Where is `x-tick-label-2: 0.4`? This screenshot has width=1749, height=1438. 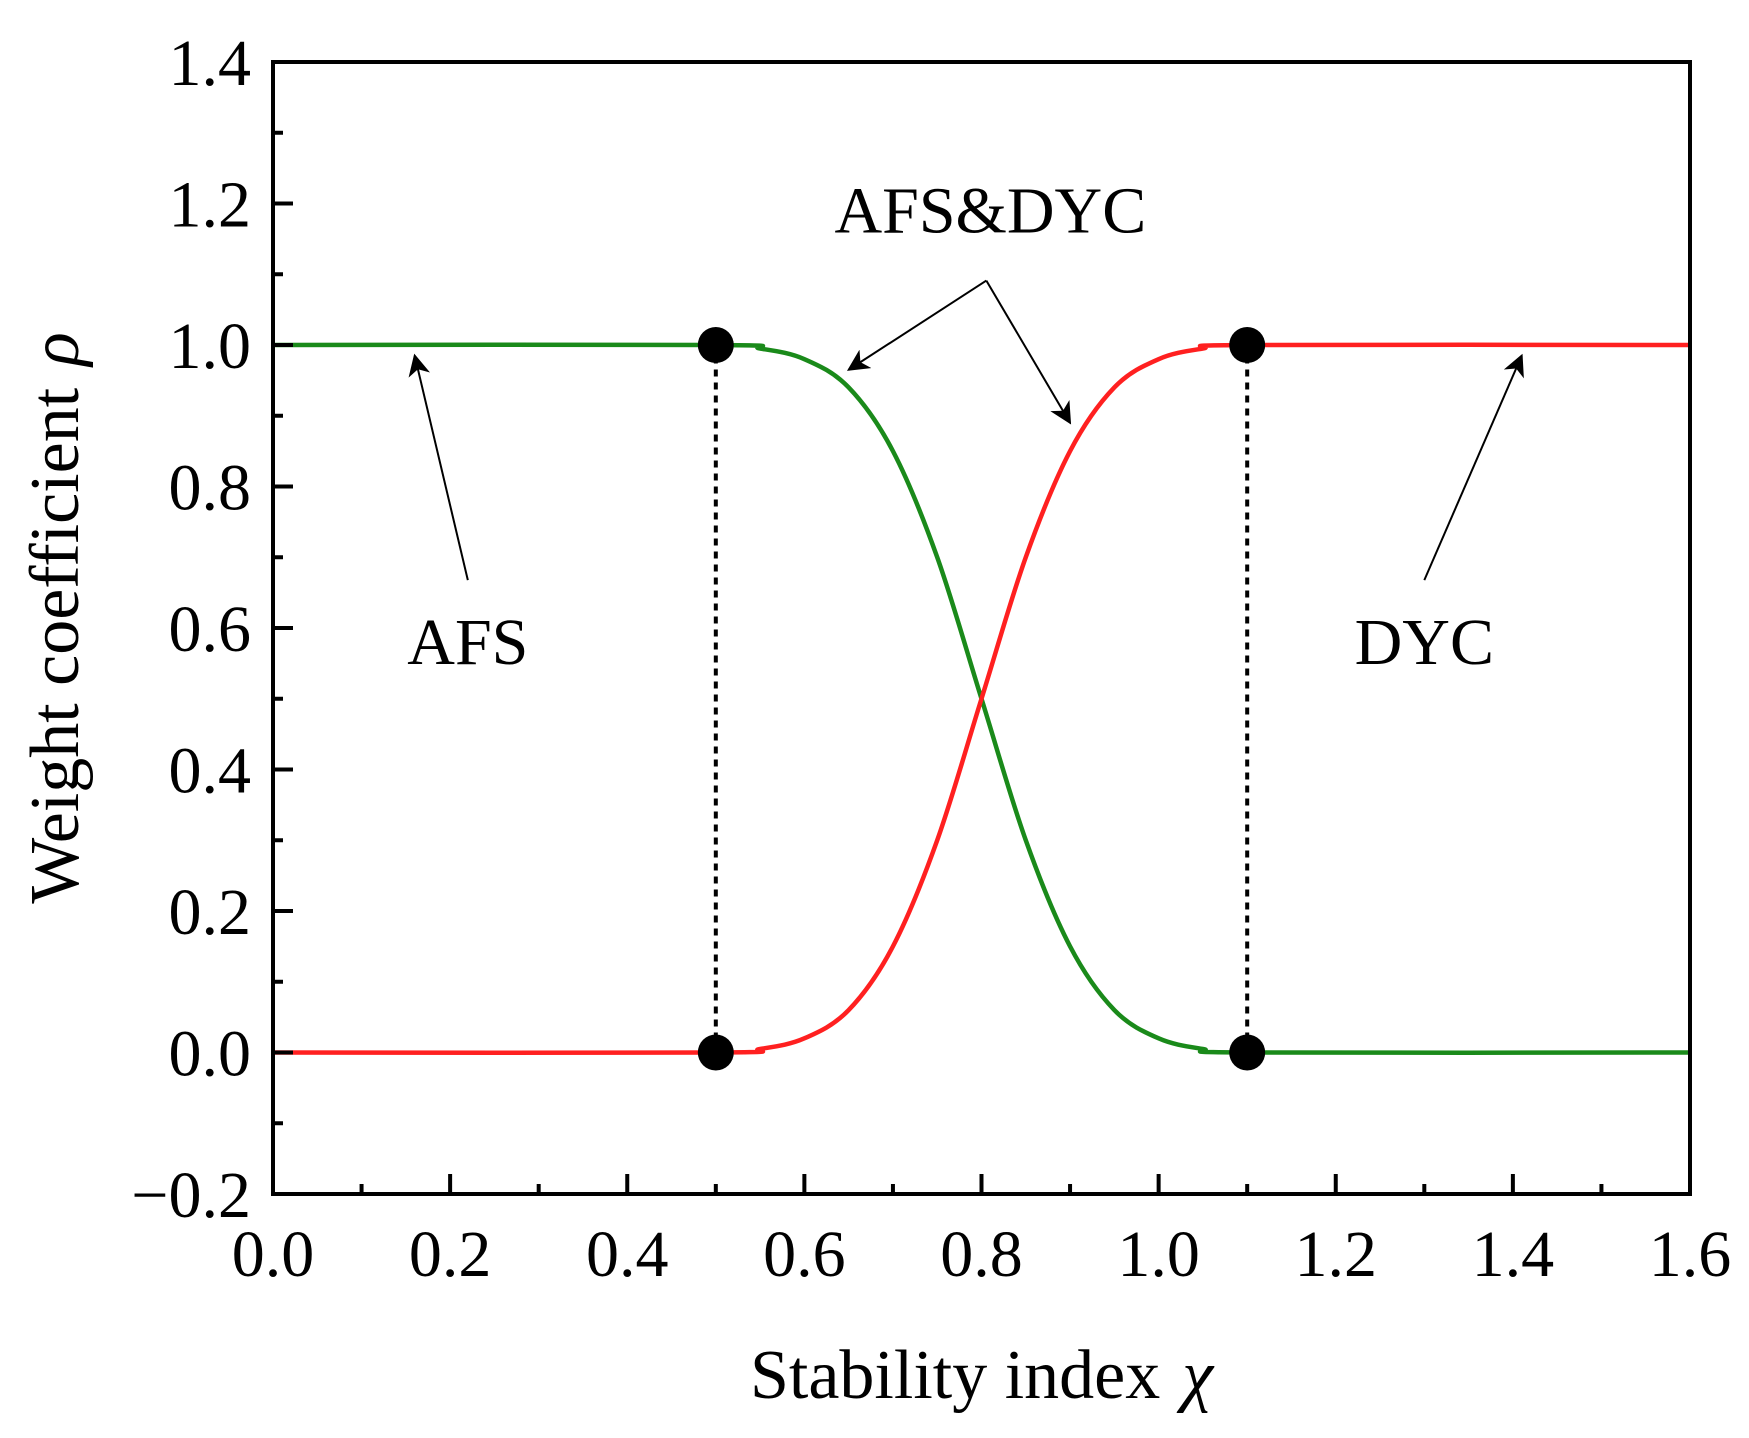 x-tick-label-2: 0.4 is located at coordinates (627, 1254).